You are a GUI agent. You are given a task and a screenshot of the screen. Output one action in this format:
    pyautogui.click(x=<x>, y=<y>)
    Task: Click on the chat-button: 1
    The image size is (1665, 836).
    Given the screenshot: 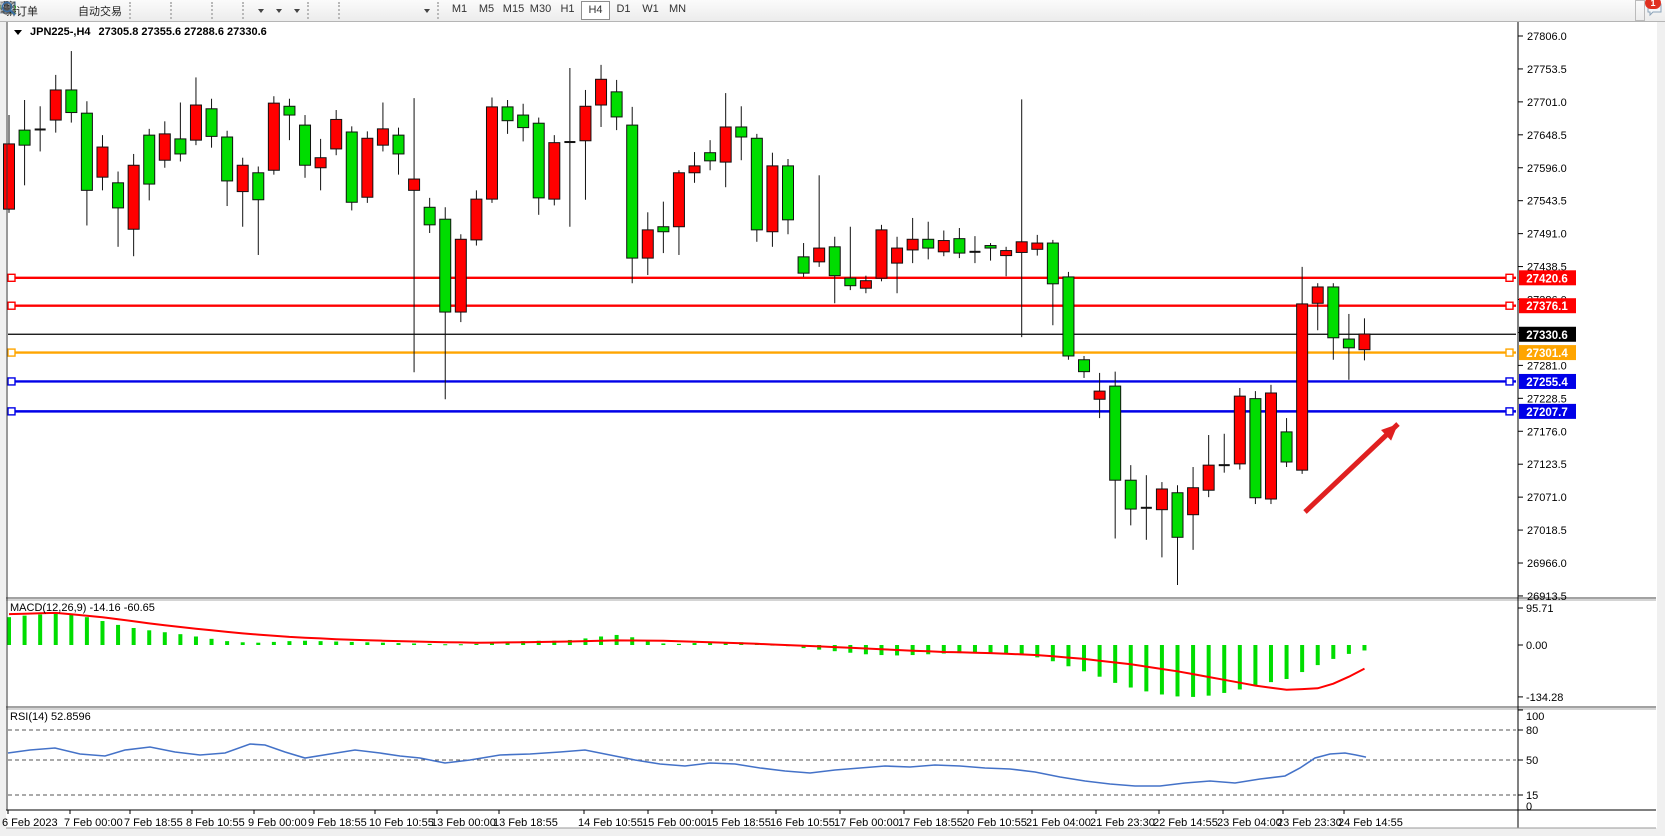 What is the action you would take?
    pyautogui.click(x=1653, y=10)
    